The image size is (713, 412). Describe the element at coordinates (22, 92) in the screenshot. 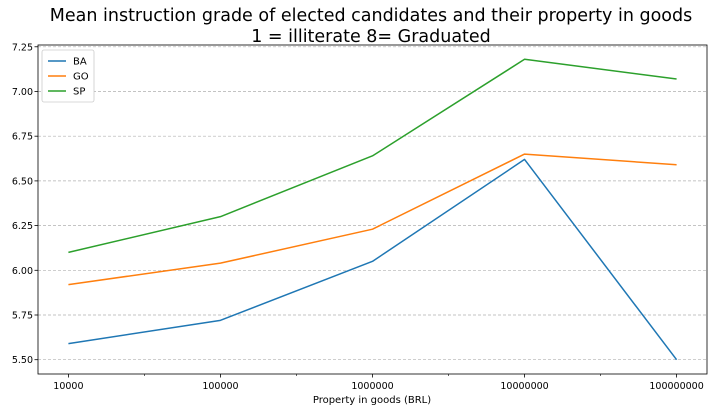

I see `y-tick-label: 7.00` at that location.